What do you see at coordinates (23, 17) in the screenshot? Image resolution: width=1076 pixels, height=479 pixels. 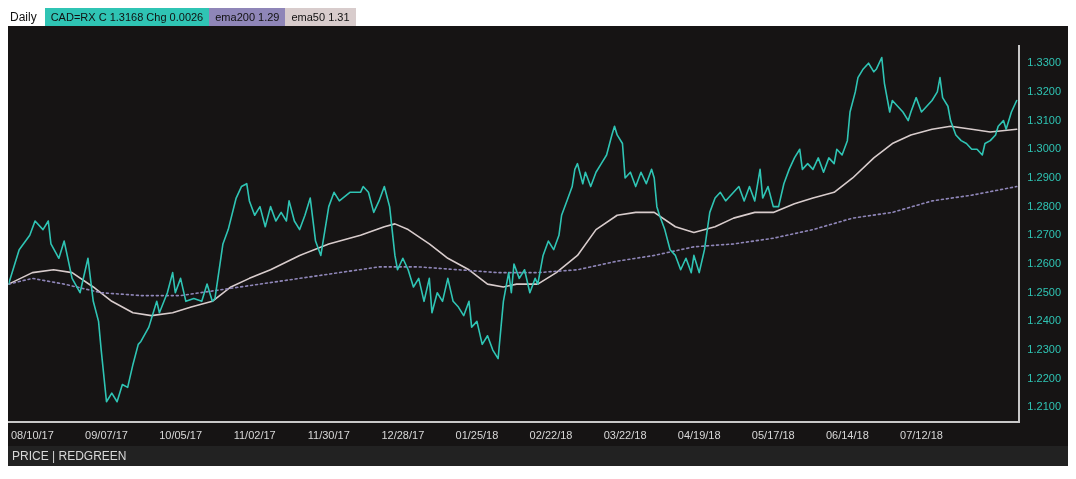 I see `chart-title: Daily` at bounding box center [23, 17].